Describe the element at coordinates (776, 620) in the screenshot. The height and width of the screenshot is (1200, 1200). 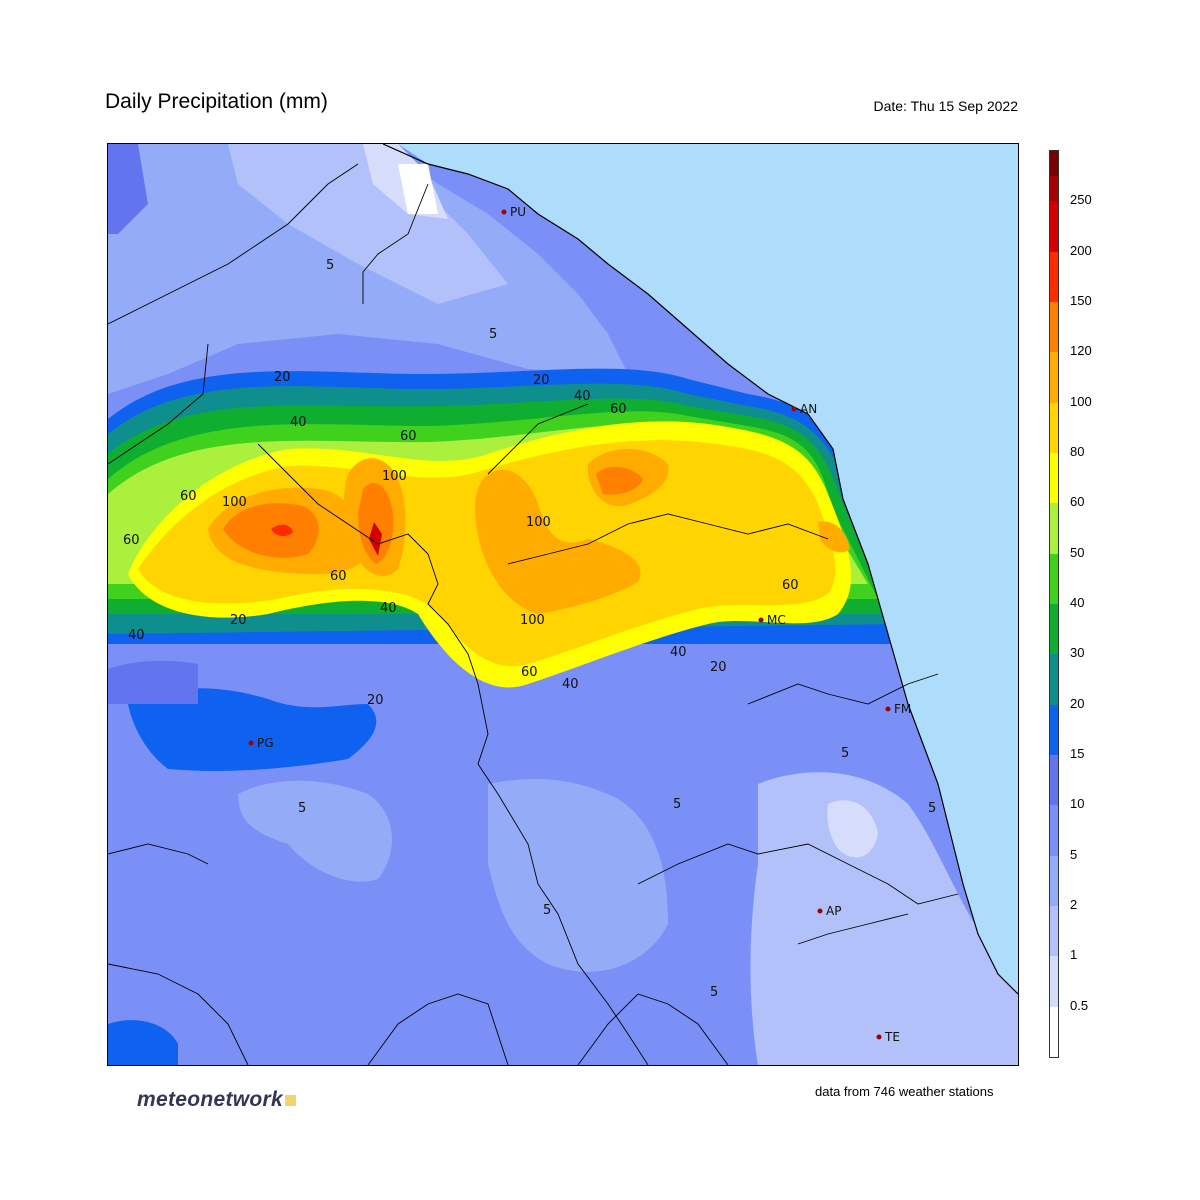
I see `city-label: MC` at that location.